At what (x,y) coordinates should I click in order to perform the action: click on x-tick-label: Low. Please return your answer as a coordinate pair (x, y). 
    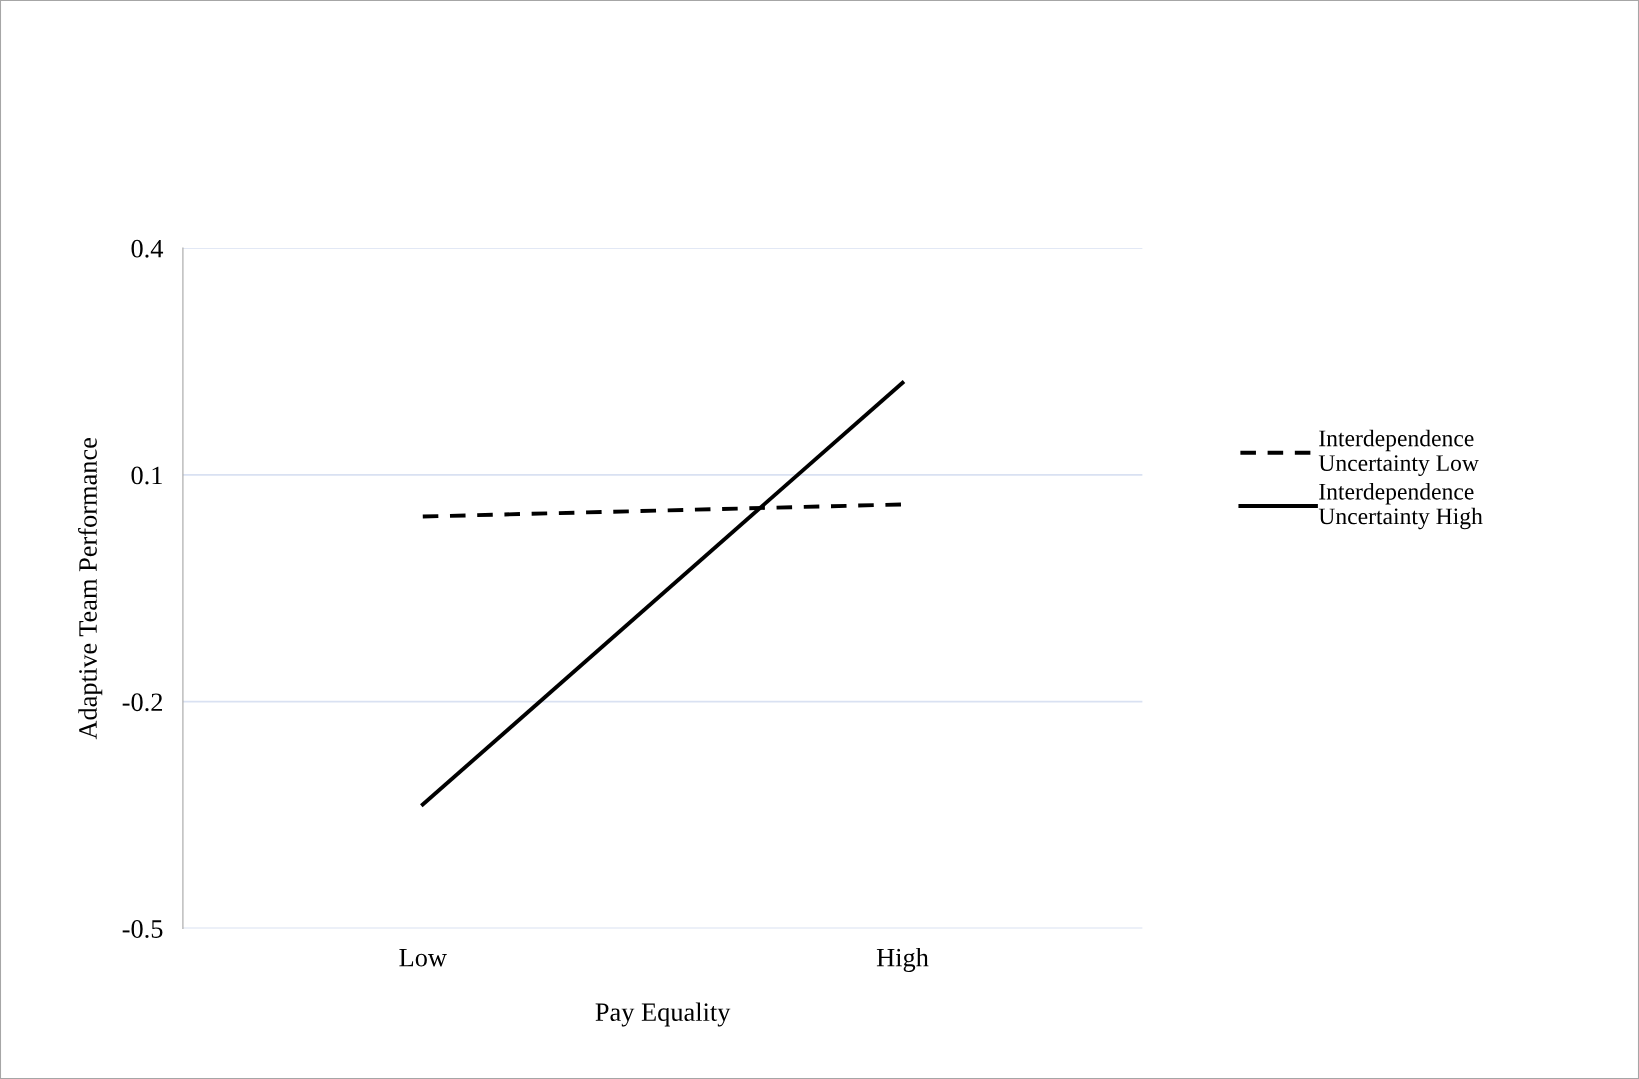
    Looking at the image, I should click on (423, 957).